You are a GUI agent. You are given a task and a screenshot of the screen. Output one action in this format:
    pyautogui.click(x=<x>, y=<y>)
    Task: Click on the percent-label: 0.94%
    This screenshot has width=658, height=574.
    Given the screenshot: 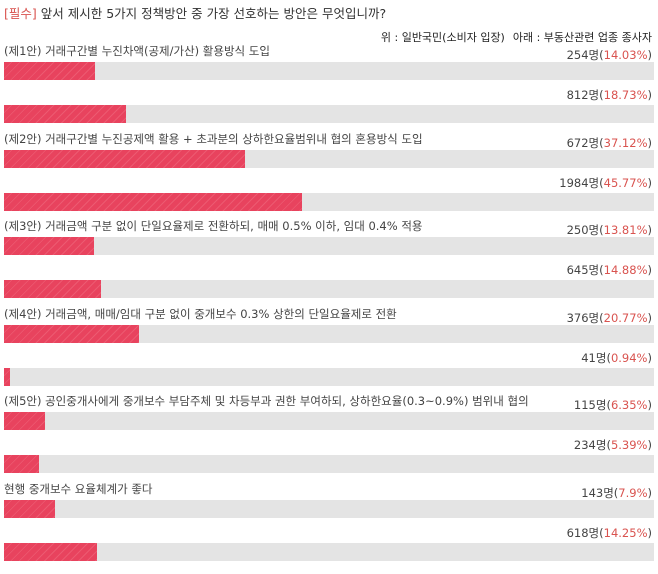 What is the action you would take?
    pyautogui.click(x=629, y=357)
    